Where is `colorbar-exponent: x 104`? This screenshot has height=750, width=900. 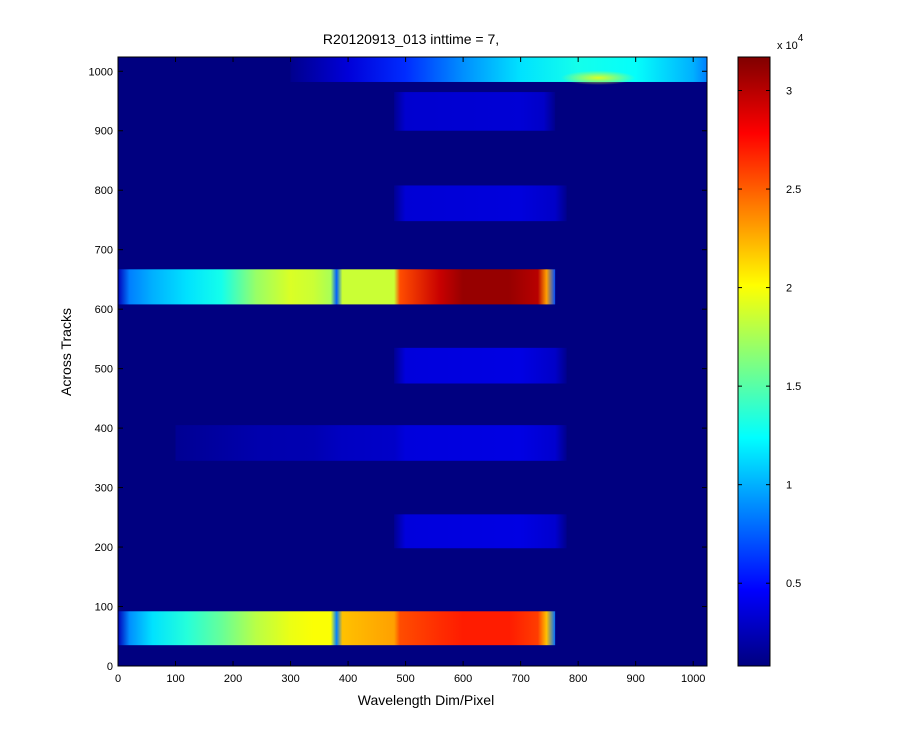
colorbar-exponent: x 104 is located at coordinates (790, 42).